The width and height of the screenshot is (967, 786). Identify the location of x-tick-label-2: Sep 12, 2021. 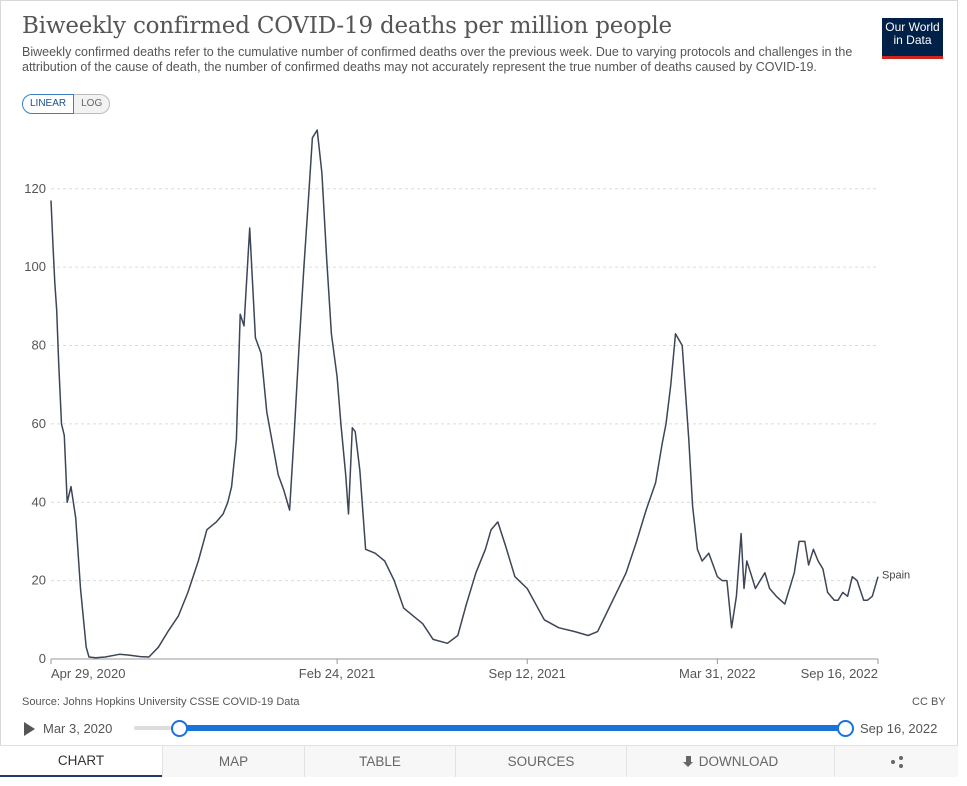
(527, 673).